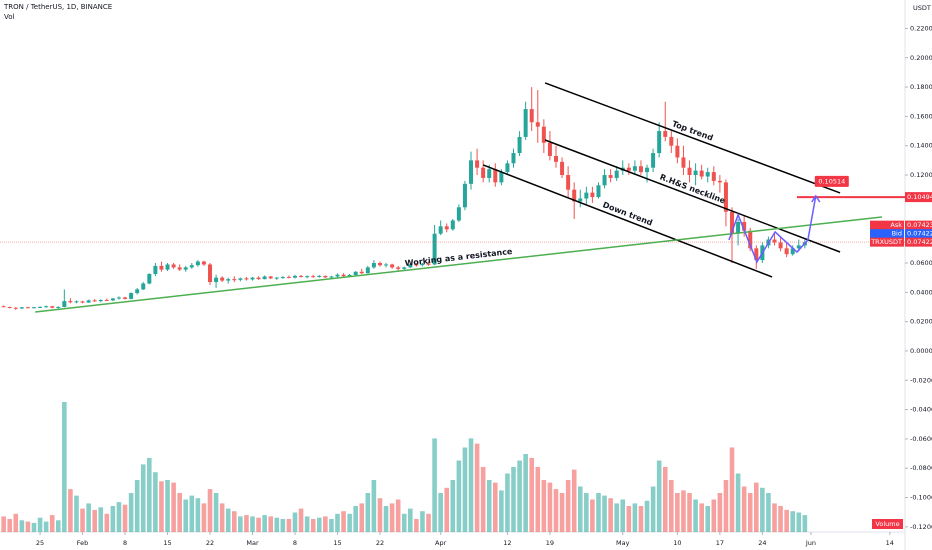  I want to click on x-tick-label: 8, so click(125, 543).